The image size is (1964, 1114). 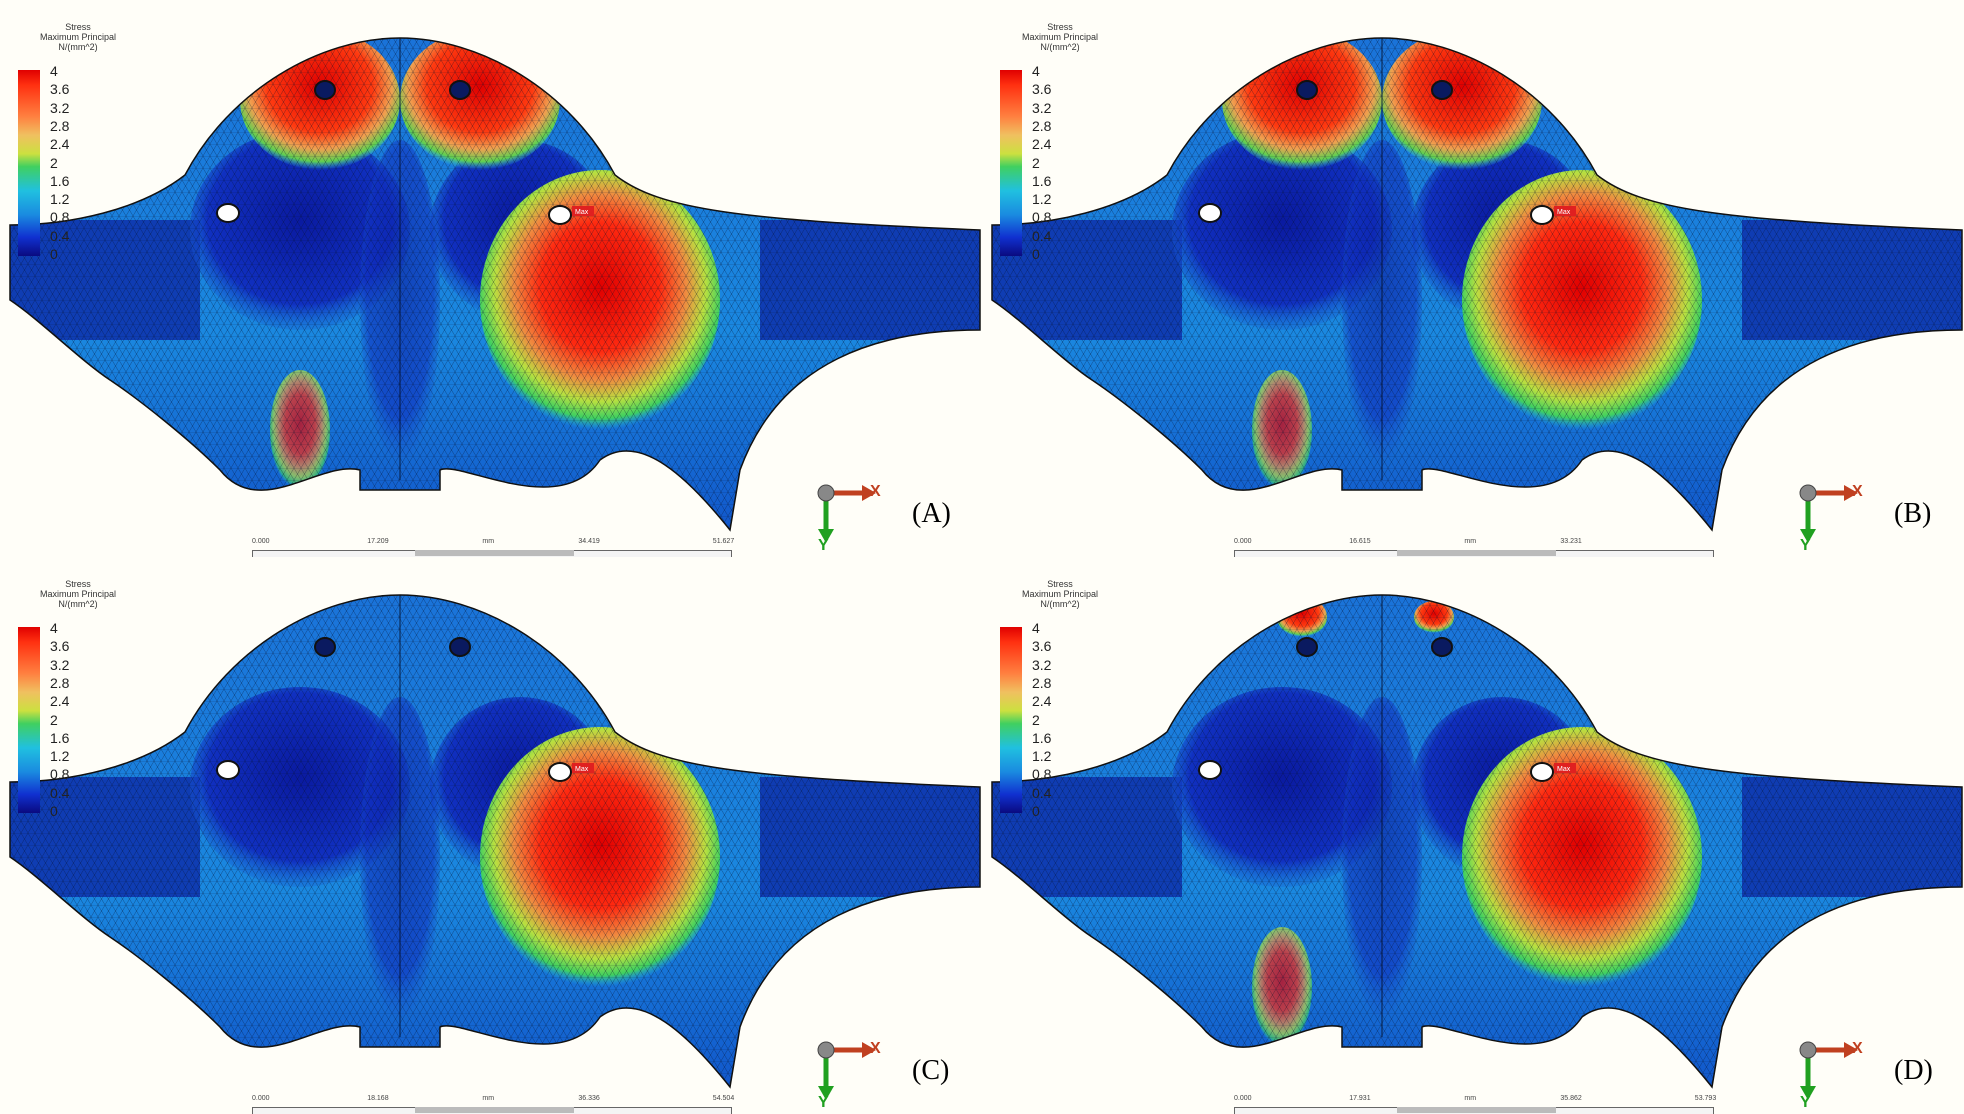 I want to click on scale-label: 36.336, so click(x=589, y=1098).